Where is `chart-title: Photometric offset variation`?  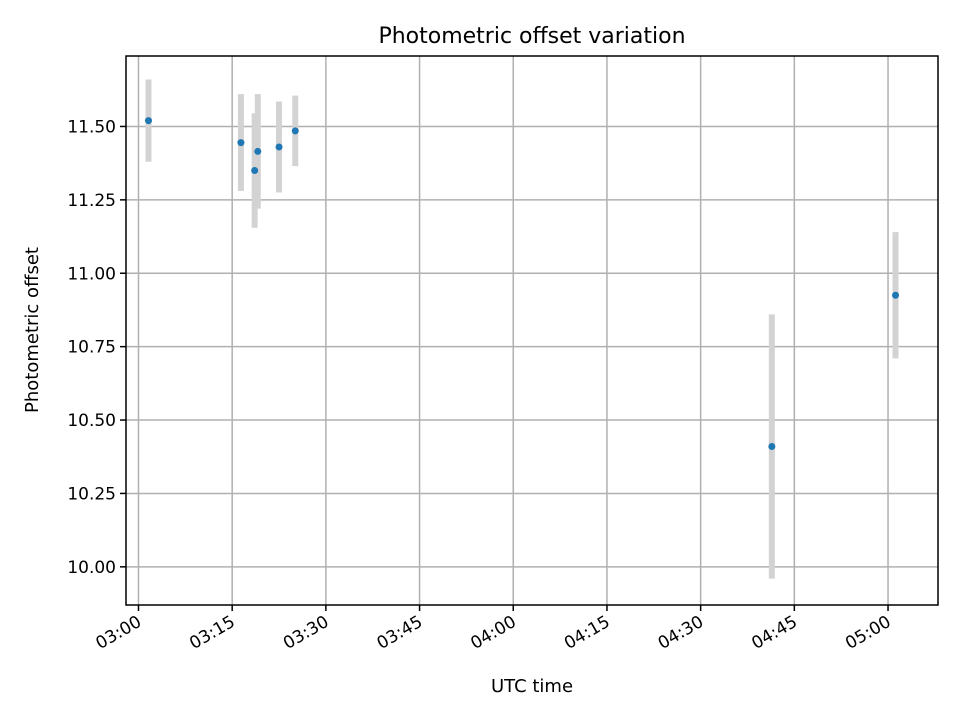
chart-title: Photometric offset variation is located at coordinates (531, 36).